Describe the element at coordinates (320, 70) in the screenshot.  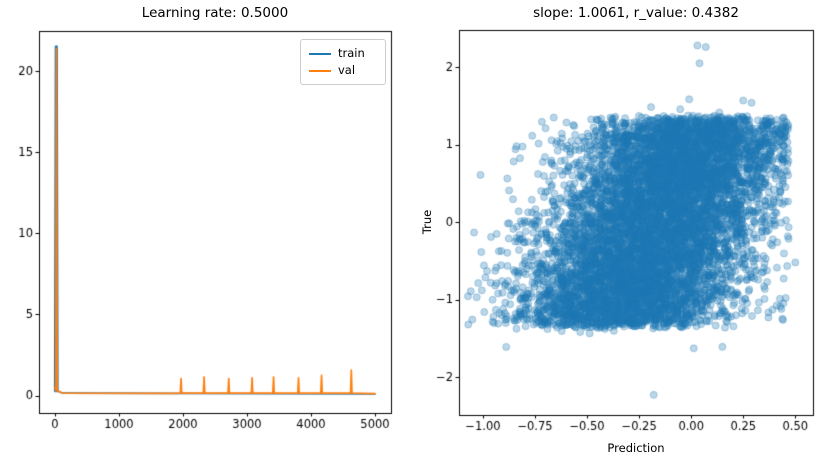
I see `val-line-swatch-icon` at that location.